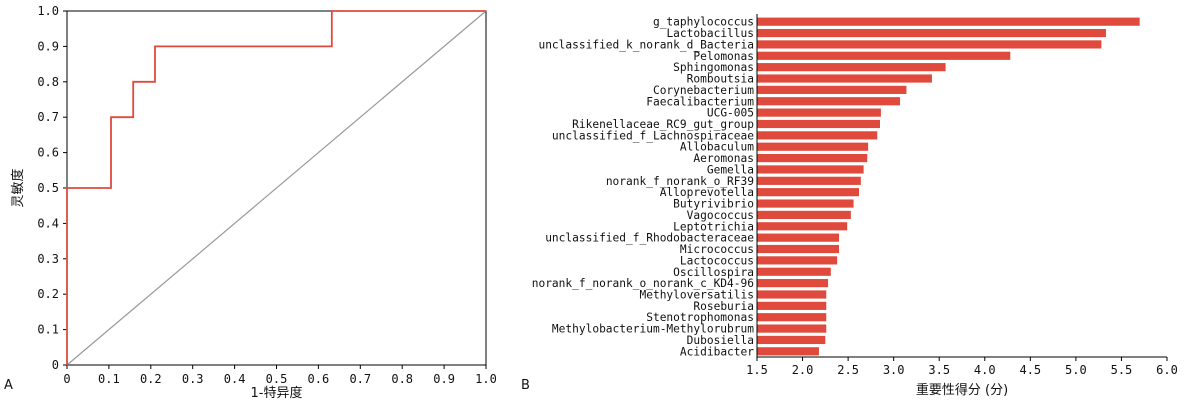 The image size is (1193, 410). Describe the element at coordinates (720, 79) in the screenshot. I see `taxon-label: Romboutsia` at that location.